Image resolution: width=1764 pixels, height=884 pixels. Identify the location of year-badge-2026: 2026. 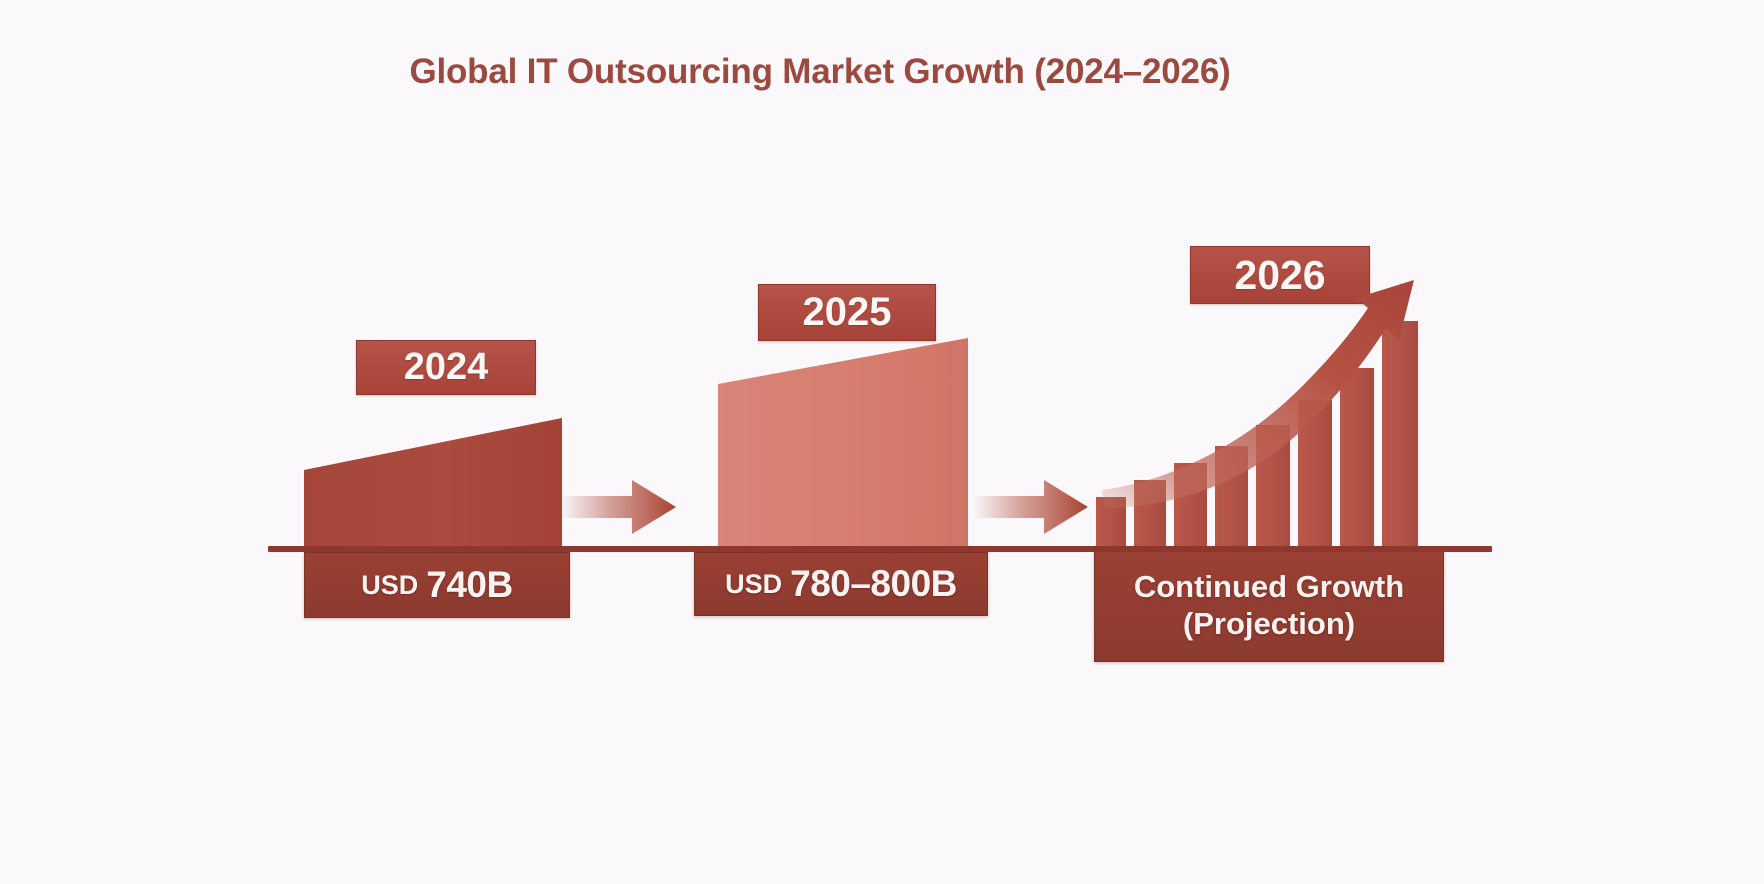
(1280, 275).